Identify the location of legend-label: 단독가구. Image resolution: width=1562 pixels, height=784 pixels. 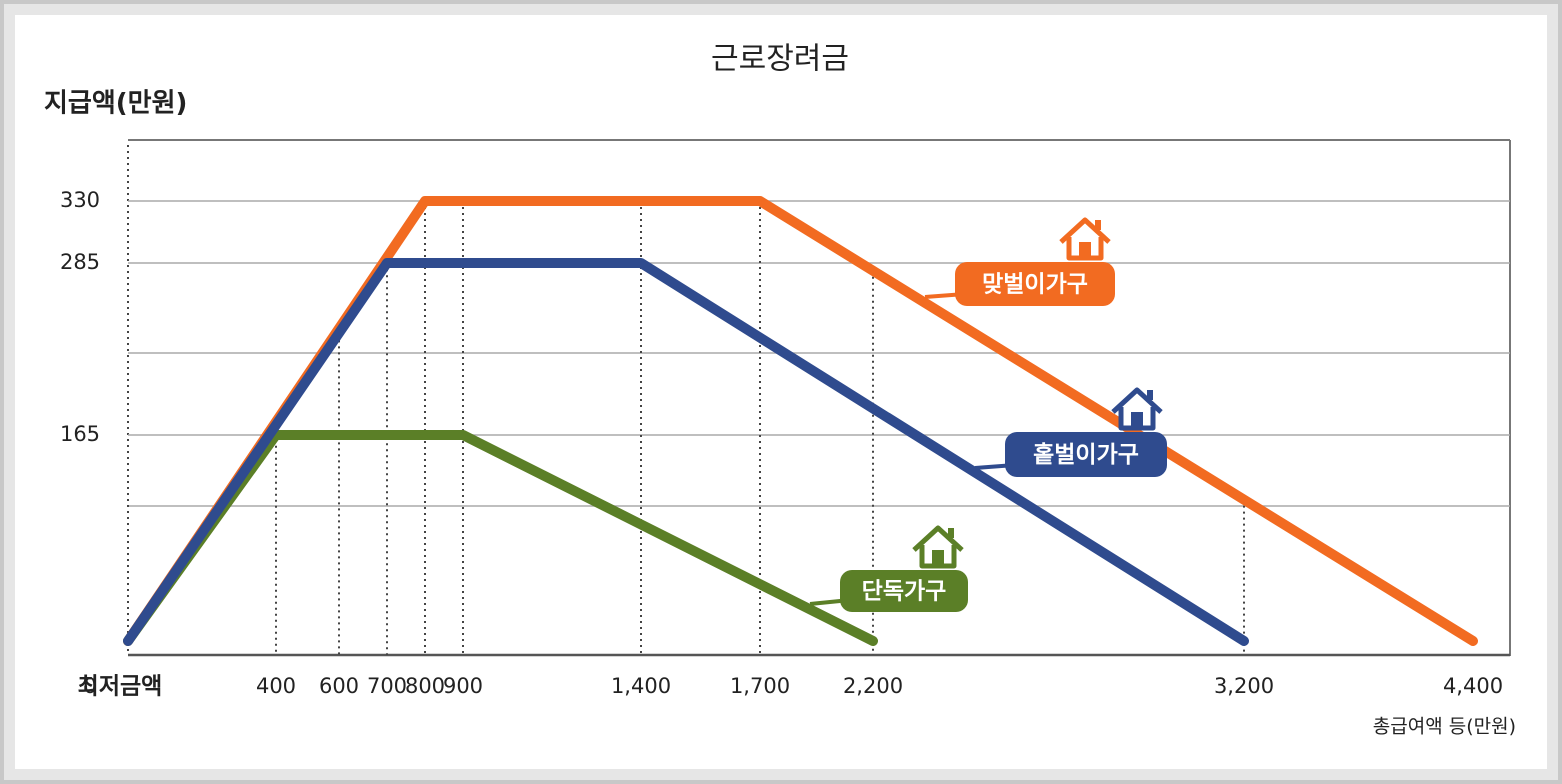
(904, 592).